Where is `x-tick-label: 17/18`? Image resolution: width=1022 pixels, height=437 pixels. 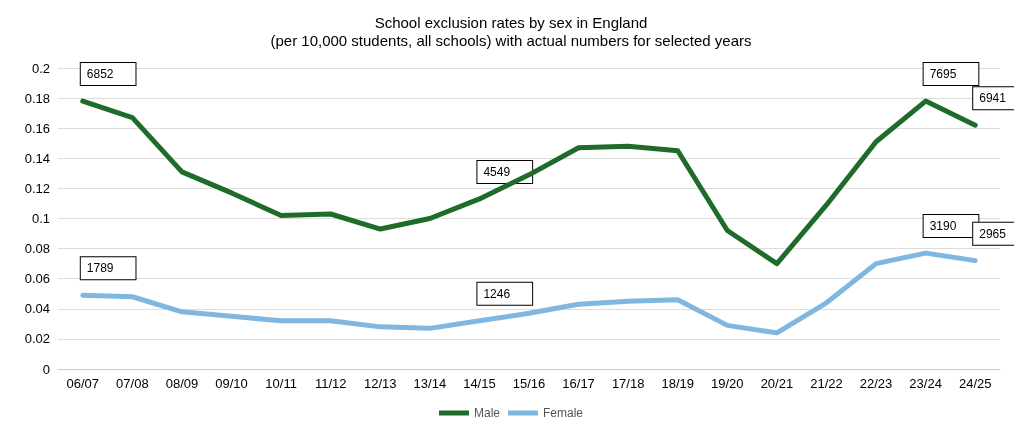 x-tick-label: 17/18 is located at coordinates (628, 383).